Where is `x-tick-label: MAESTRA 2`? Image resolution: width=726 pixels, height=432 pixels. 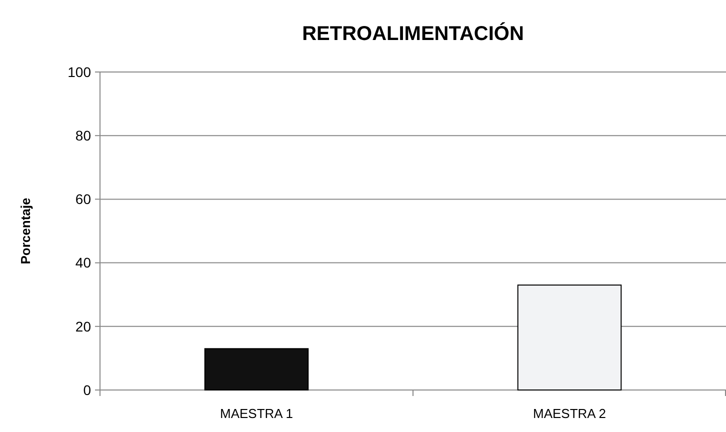
x-tick-label: MAESTRA 2 is located at coordinates (569, 413).